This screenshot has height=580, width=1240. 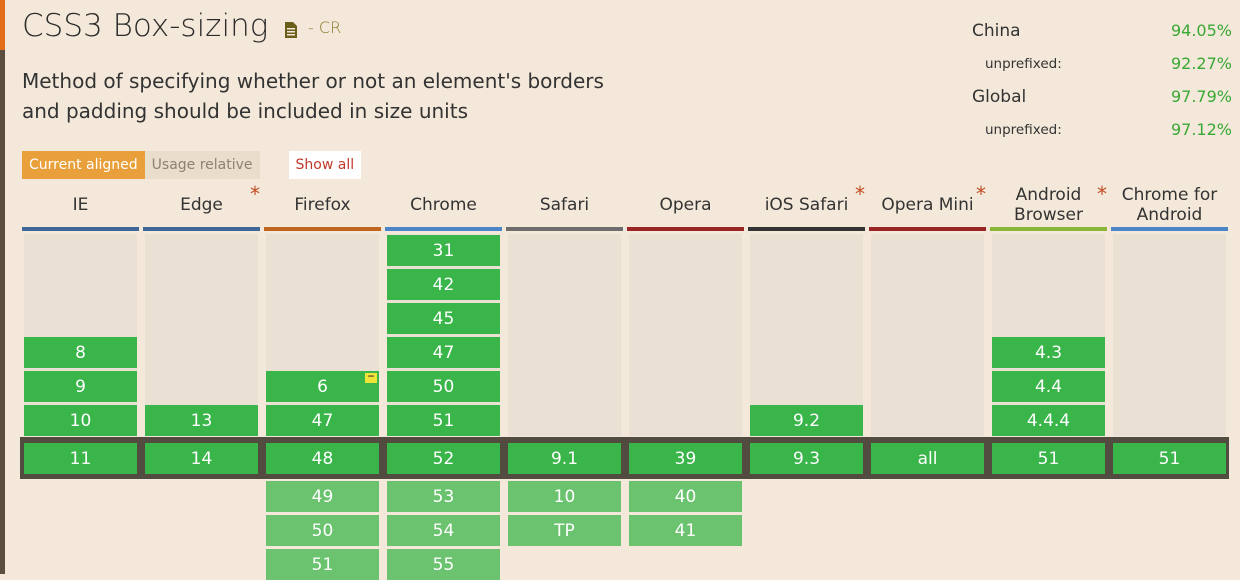 I want to click on future-version-cell: 40, so click(x=685, y=496).